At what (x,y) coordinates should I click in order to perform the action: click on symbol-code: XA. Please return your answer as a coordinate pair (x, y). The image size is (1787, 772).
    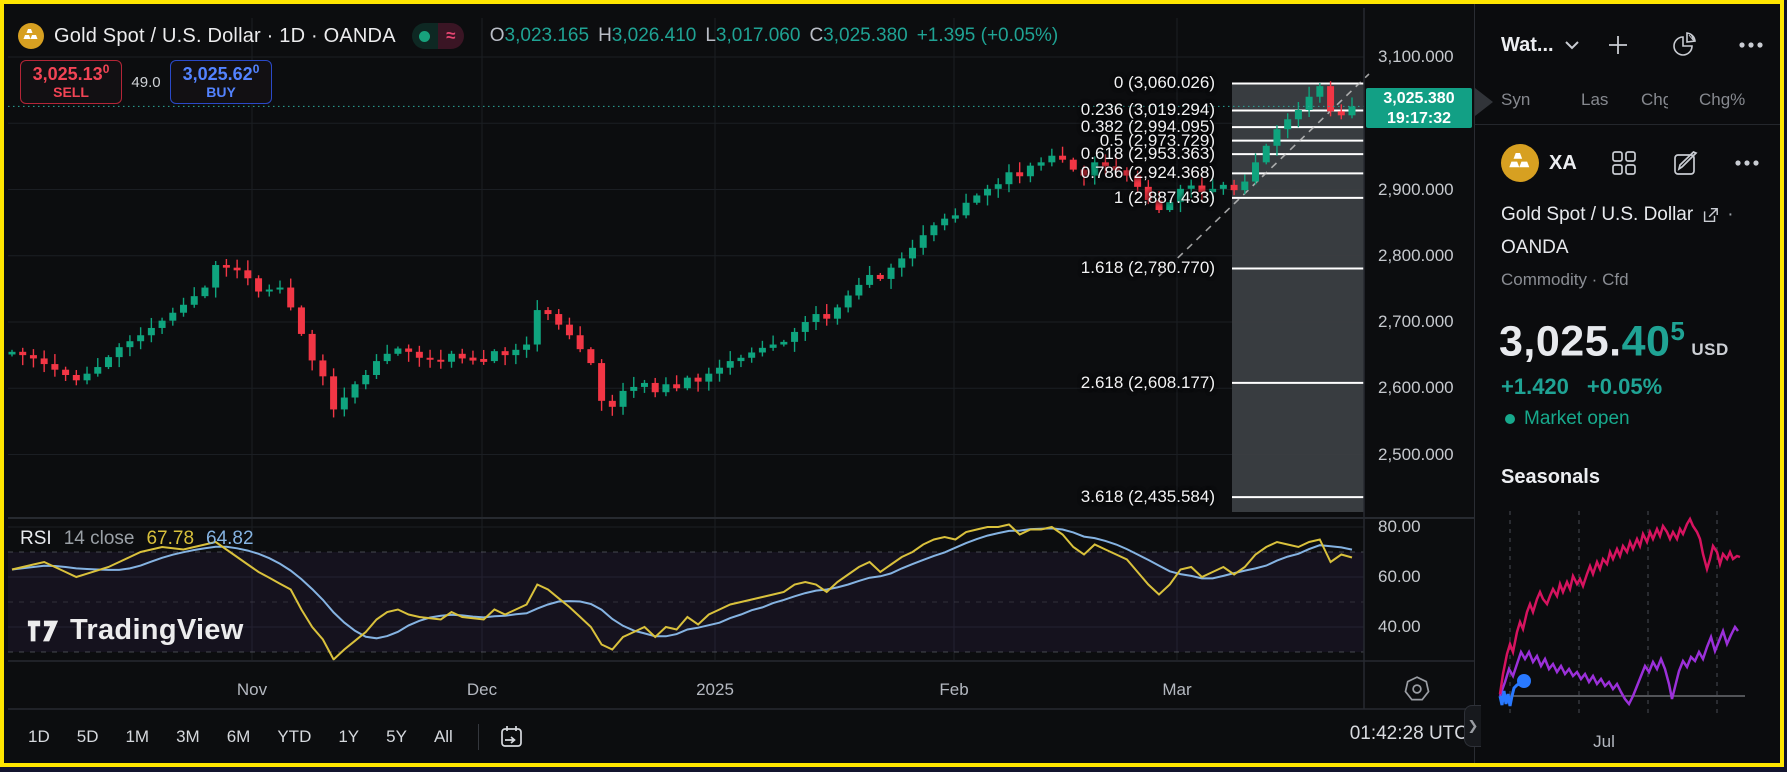
    Looking at the image, I should click on (1563, 162).